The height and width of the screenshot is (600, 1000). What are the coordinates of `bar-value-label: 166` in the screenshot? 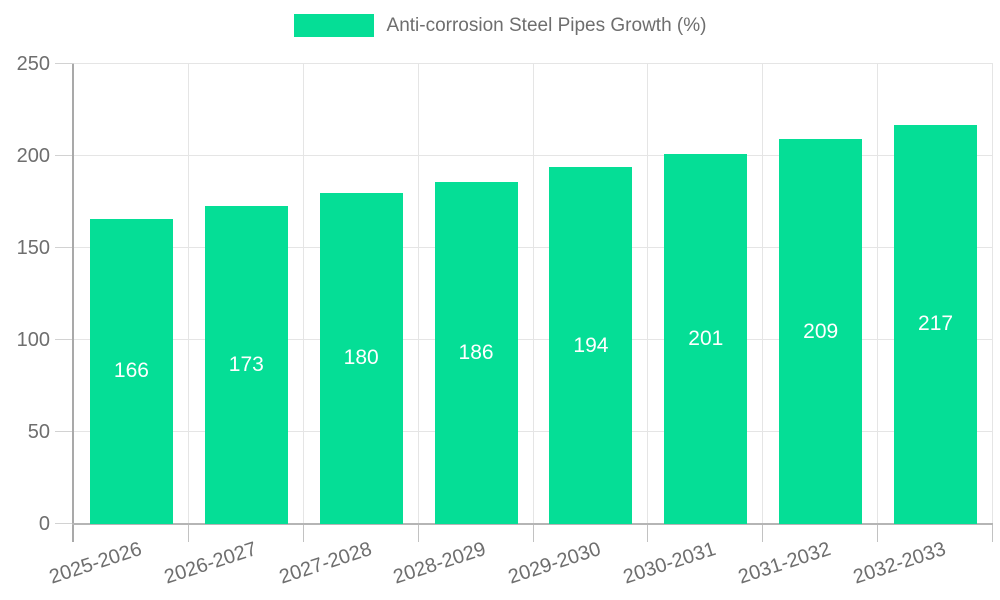 It's located at (131, 371).